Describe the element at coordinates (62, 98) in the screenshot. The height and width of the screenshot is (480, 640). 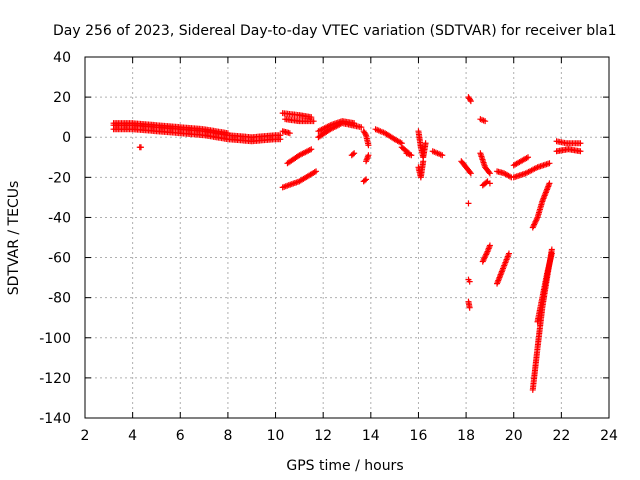
I see `y-tick-label: 20` at that location.